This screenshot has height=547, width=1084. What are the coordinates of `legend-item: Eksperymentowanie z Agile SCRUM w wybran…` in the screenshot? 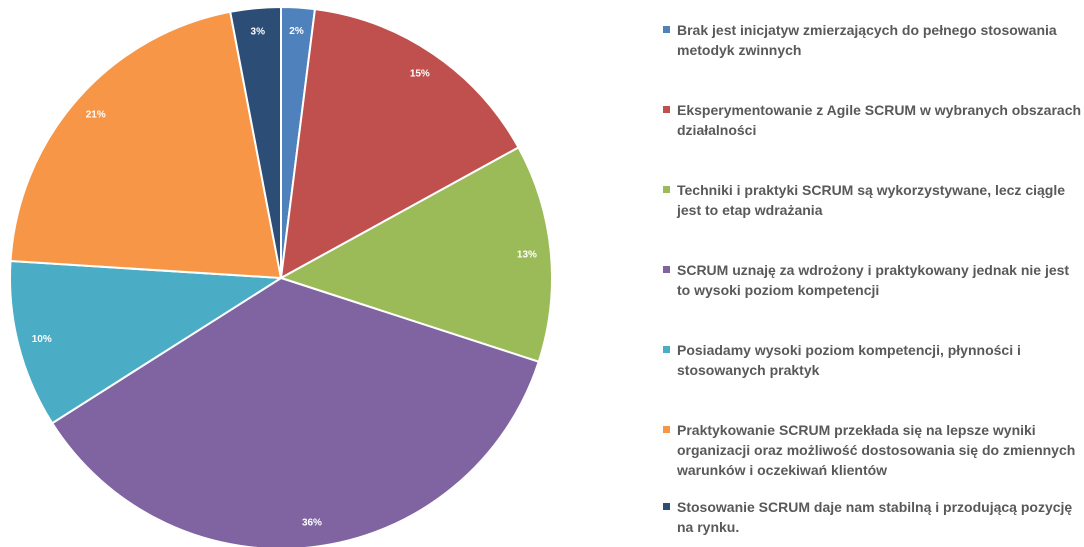 It's located at (873, 120).